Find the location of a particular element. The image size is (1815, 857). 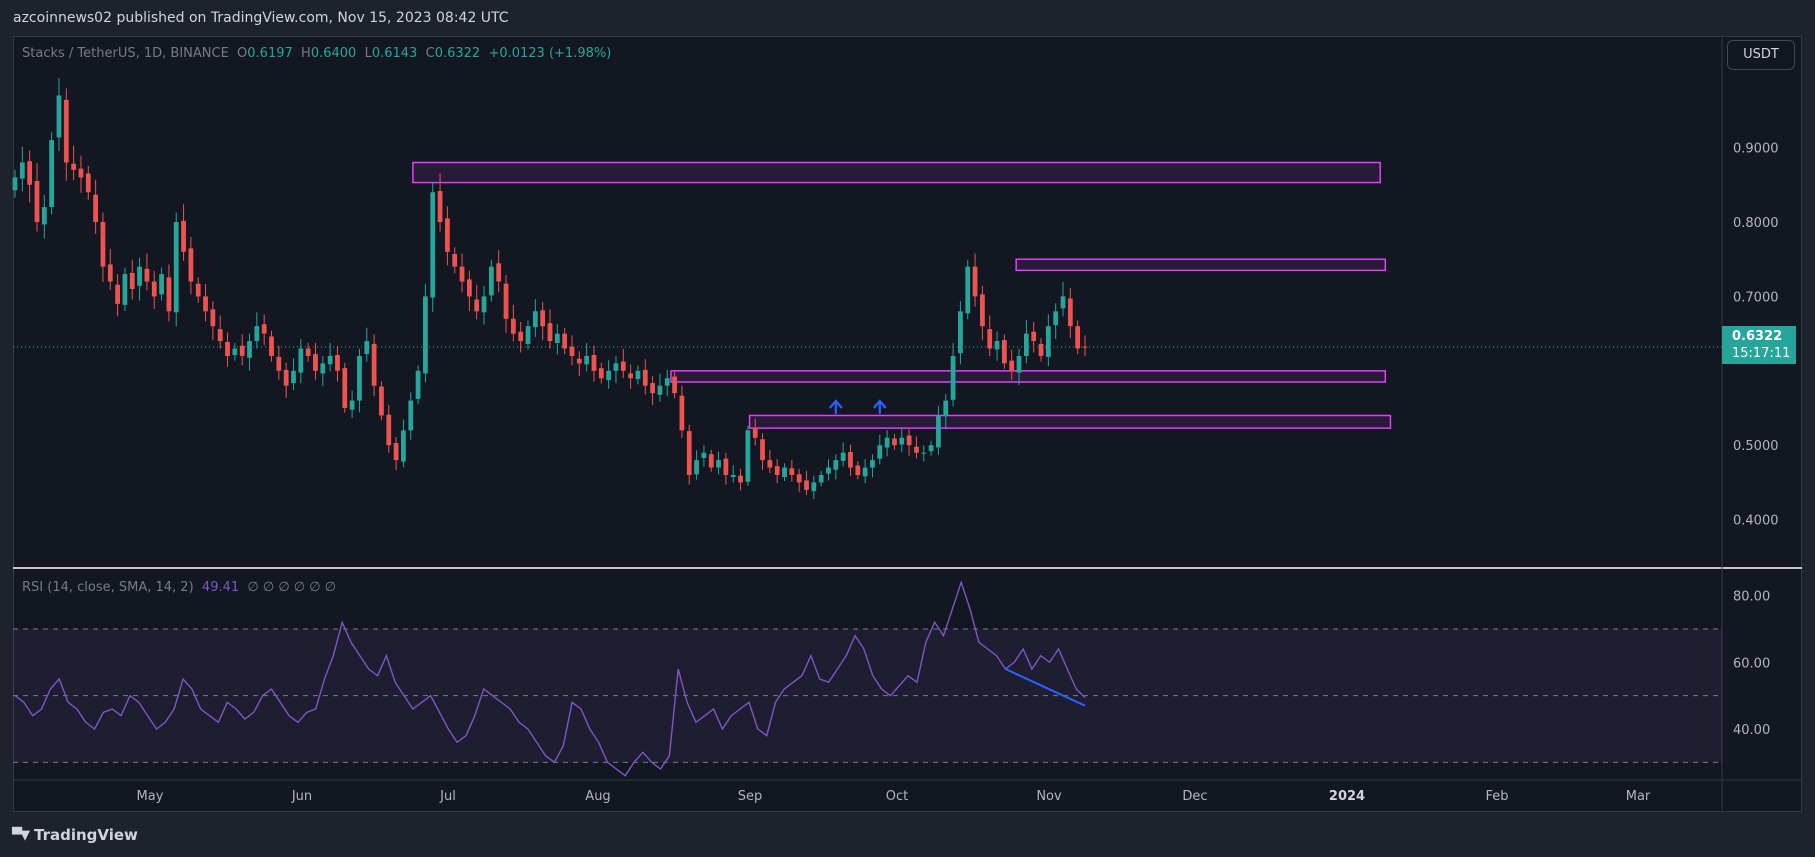

rsi-label: RSI (14, close, SMA, 14, 2) is located at coordinates (108, 587).